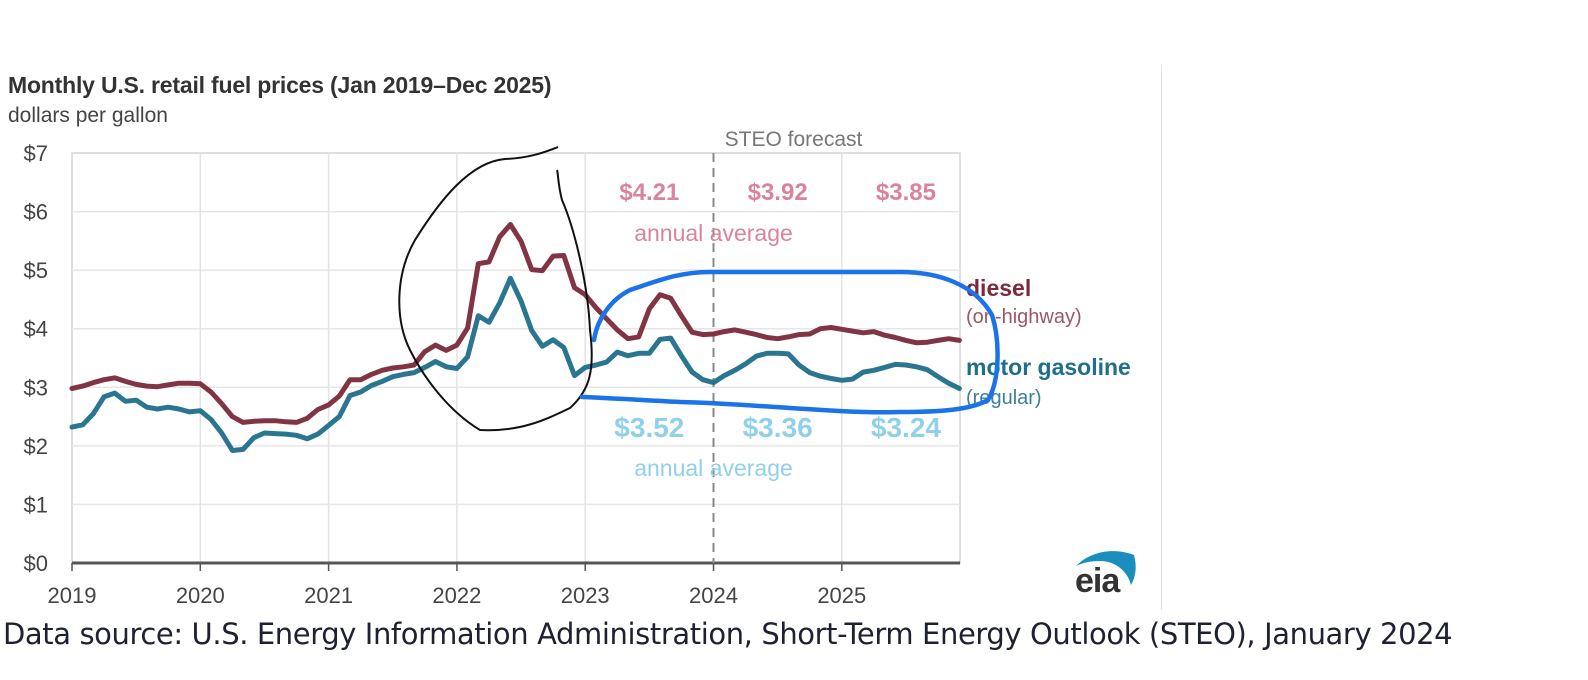  Describe the element at coordinates (649, 427) in the screenshot. I see `annual-average-value: $3.52` at that location.